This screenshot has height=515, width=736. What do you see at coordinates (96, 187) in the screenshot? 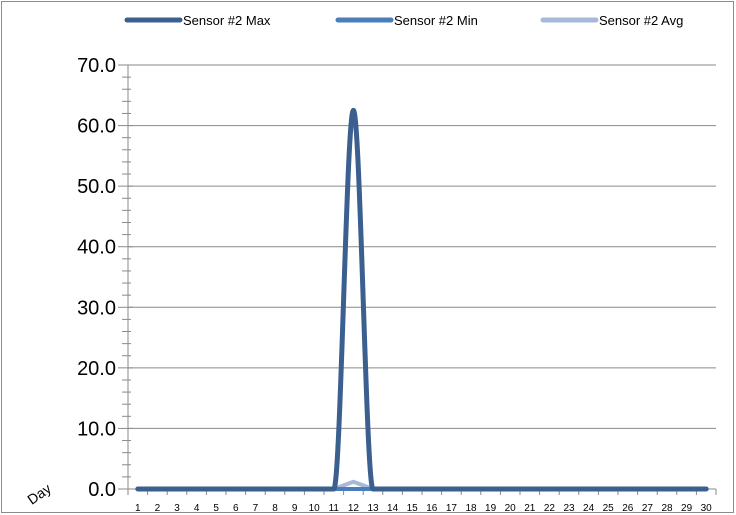
I see `y-tick-label: 50.0` at bounding box center [96, 187].